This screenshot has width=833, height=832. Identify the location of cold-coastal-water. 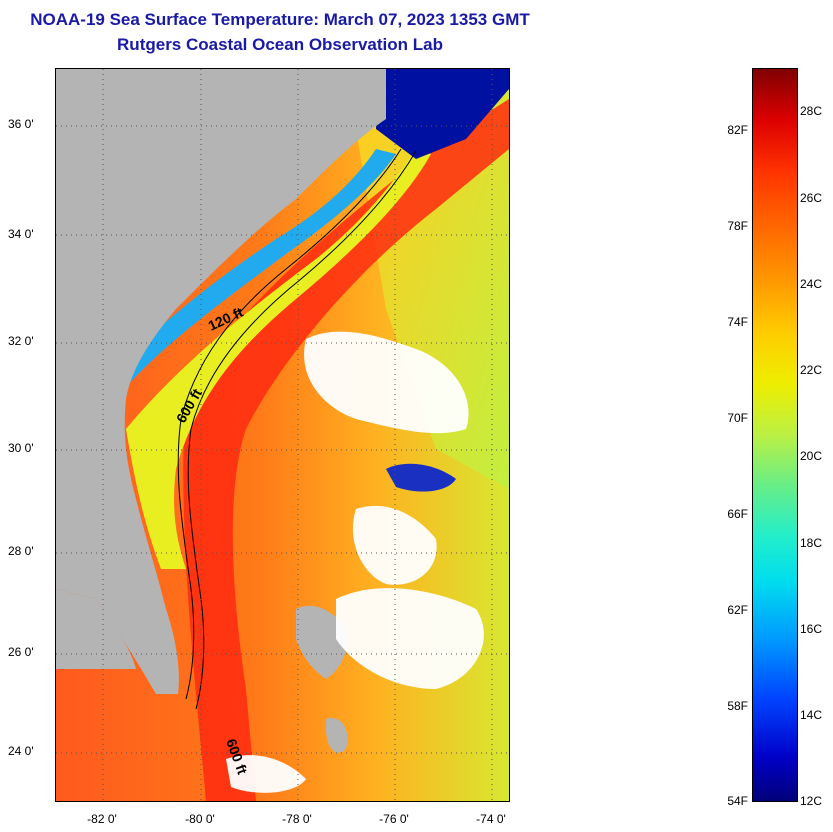
(256, 274).